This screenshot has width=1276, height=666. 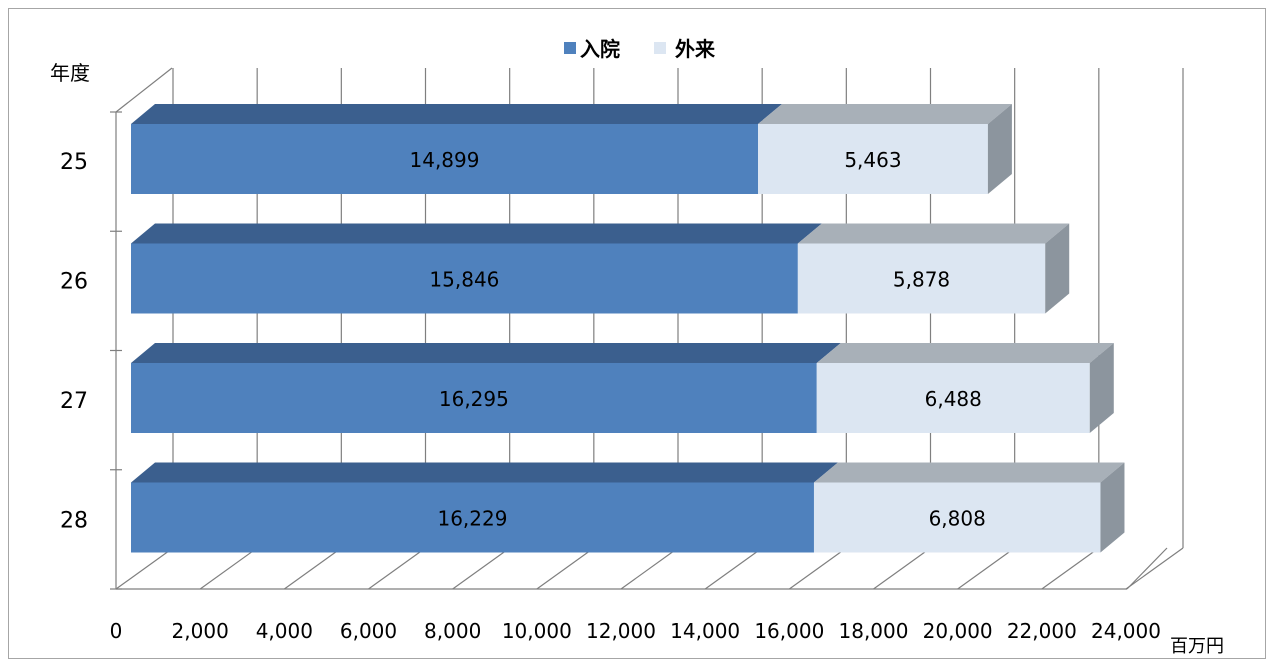 What do you see at coordinates (570, 48) in the screenshot?
I see `legend-swatch-inpatient` at bounding box center [570, 48].